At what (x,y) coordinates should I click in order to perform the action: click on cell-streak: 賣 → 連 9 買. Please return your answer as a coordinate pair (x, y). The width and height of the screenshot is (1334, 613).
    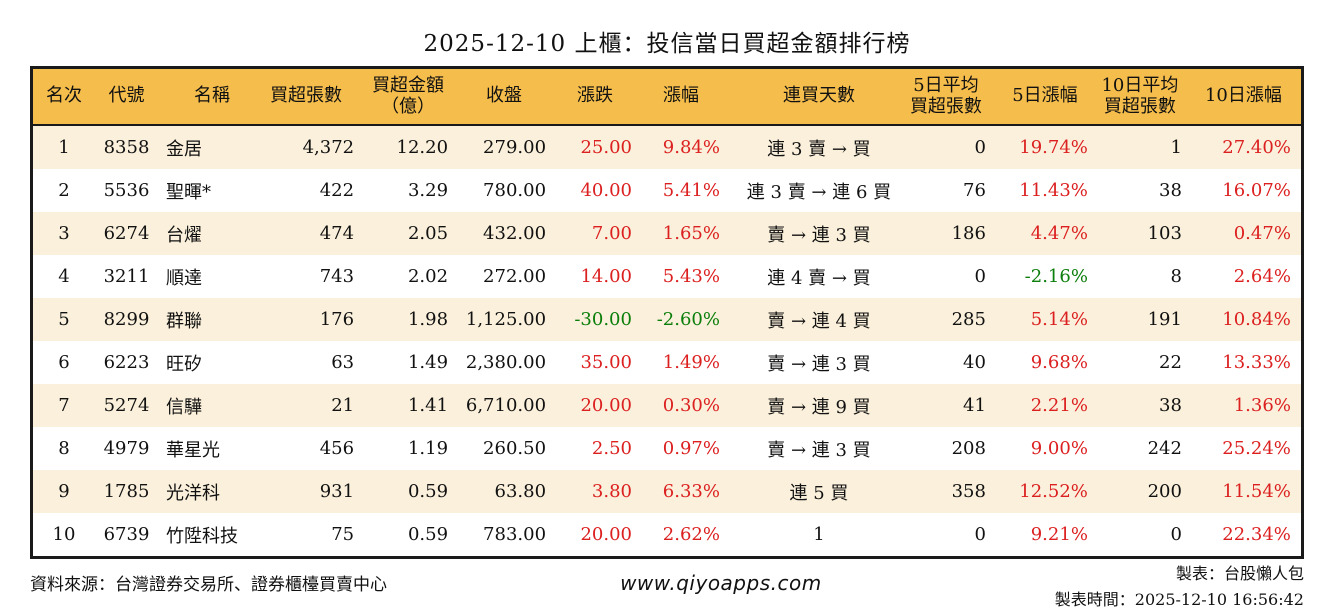
    Looking at the image, I should click on (819, 407).